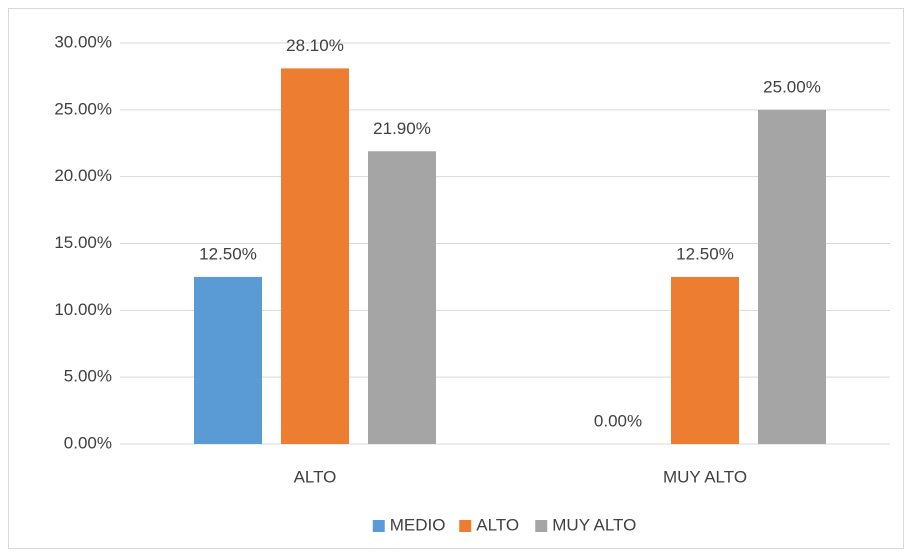 Image resolution: width=912 pixels, height=557 pixels. Describe the element at coordinates (83, 242) in the screenshot. I see `y-tick-label: 15.00%` at that location.